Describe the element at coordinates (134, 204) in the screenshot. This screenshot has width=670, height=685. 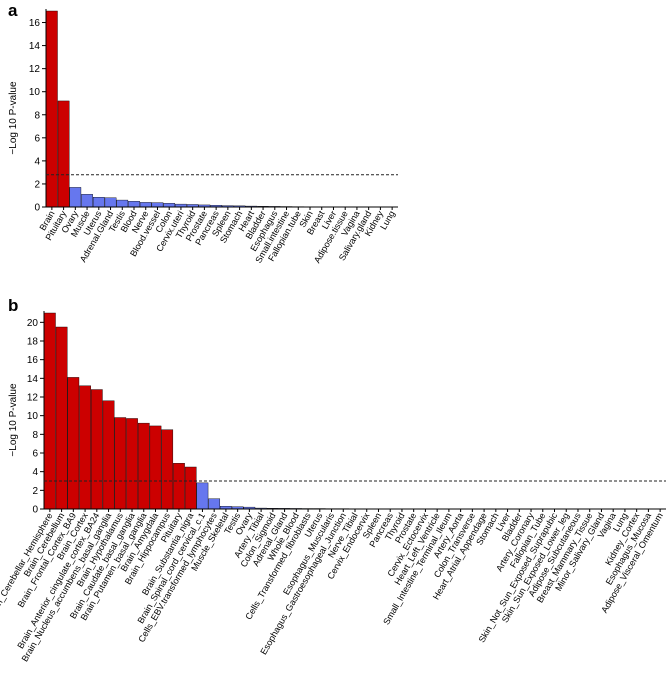
I see `bar-Blood` at that location.